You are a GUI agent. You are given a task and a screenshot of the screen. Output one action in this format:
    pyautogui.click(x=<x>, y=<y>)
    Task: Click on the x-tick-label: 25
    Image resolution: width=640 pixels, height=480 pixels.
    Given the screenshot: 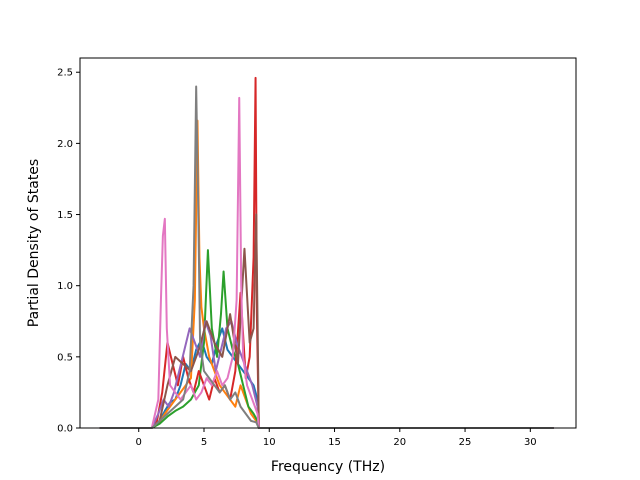 What is the action you would take?
    pyautogui.click(x=465, y=442)
    